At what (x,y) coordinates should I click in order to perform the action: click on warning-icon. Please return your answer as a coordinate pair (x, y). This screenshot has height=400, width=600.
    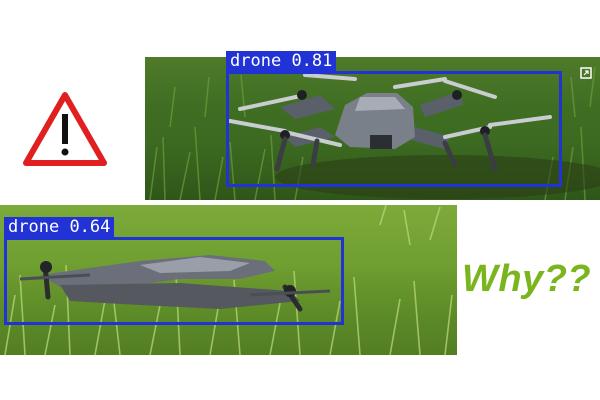
    Looking at the image, I should click on (65, 129).